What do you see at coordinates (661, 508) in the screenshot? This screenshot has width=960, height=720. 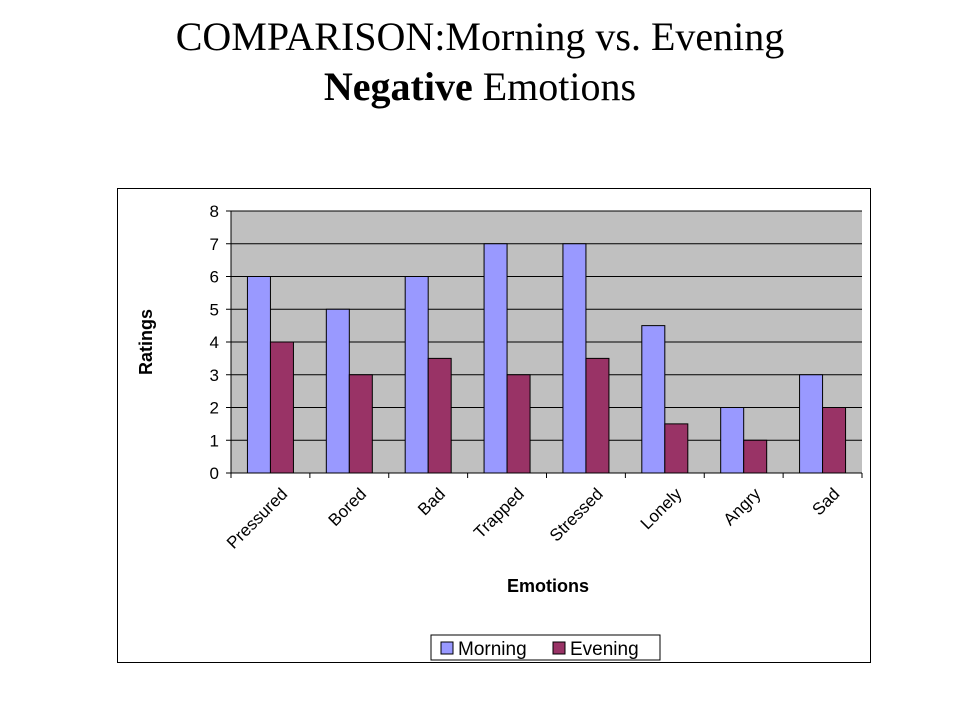 I see `x-tick-label: Lonely` at bounding box center [661, 508].